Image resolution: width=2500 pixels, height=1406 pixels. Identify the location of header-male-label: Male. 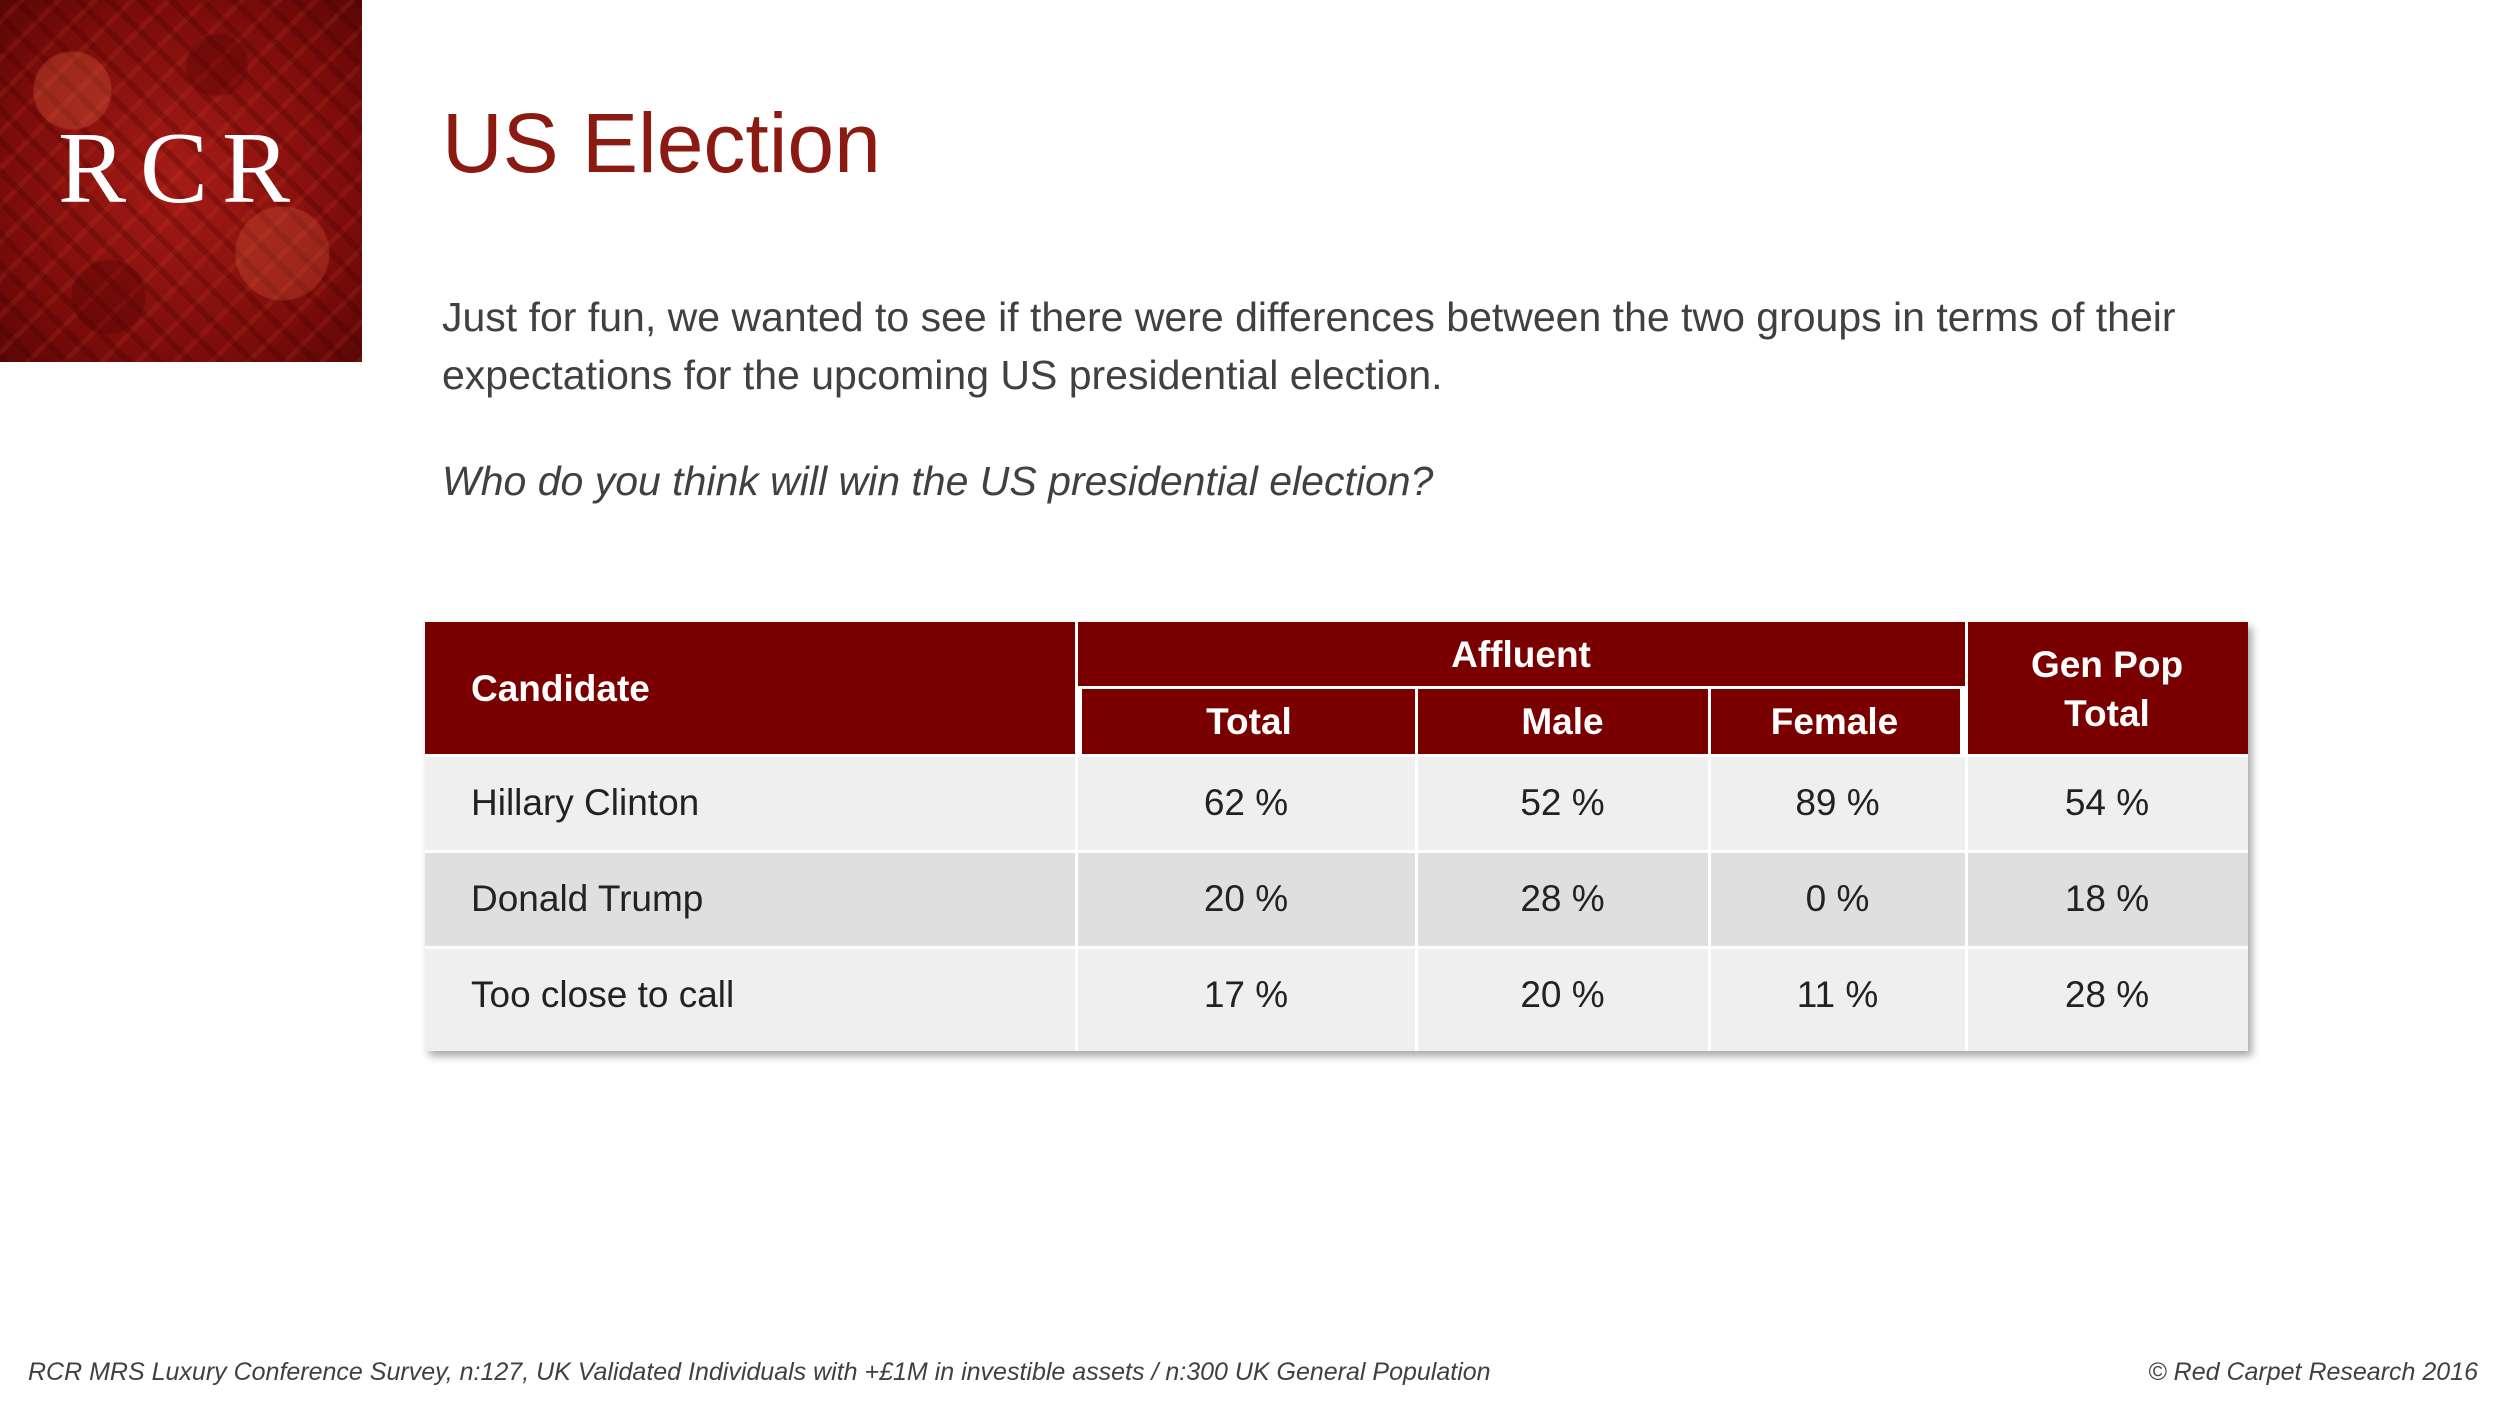
(1562, 721).